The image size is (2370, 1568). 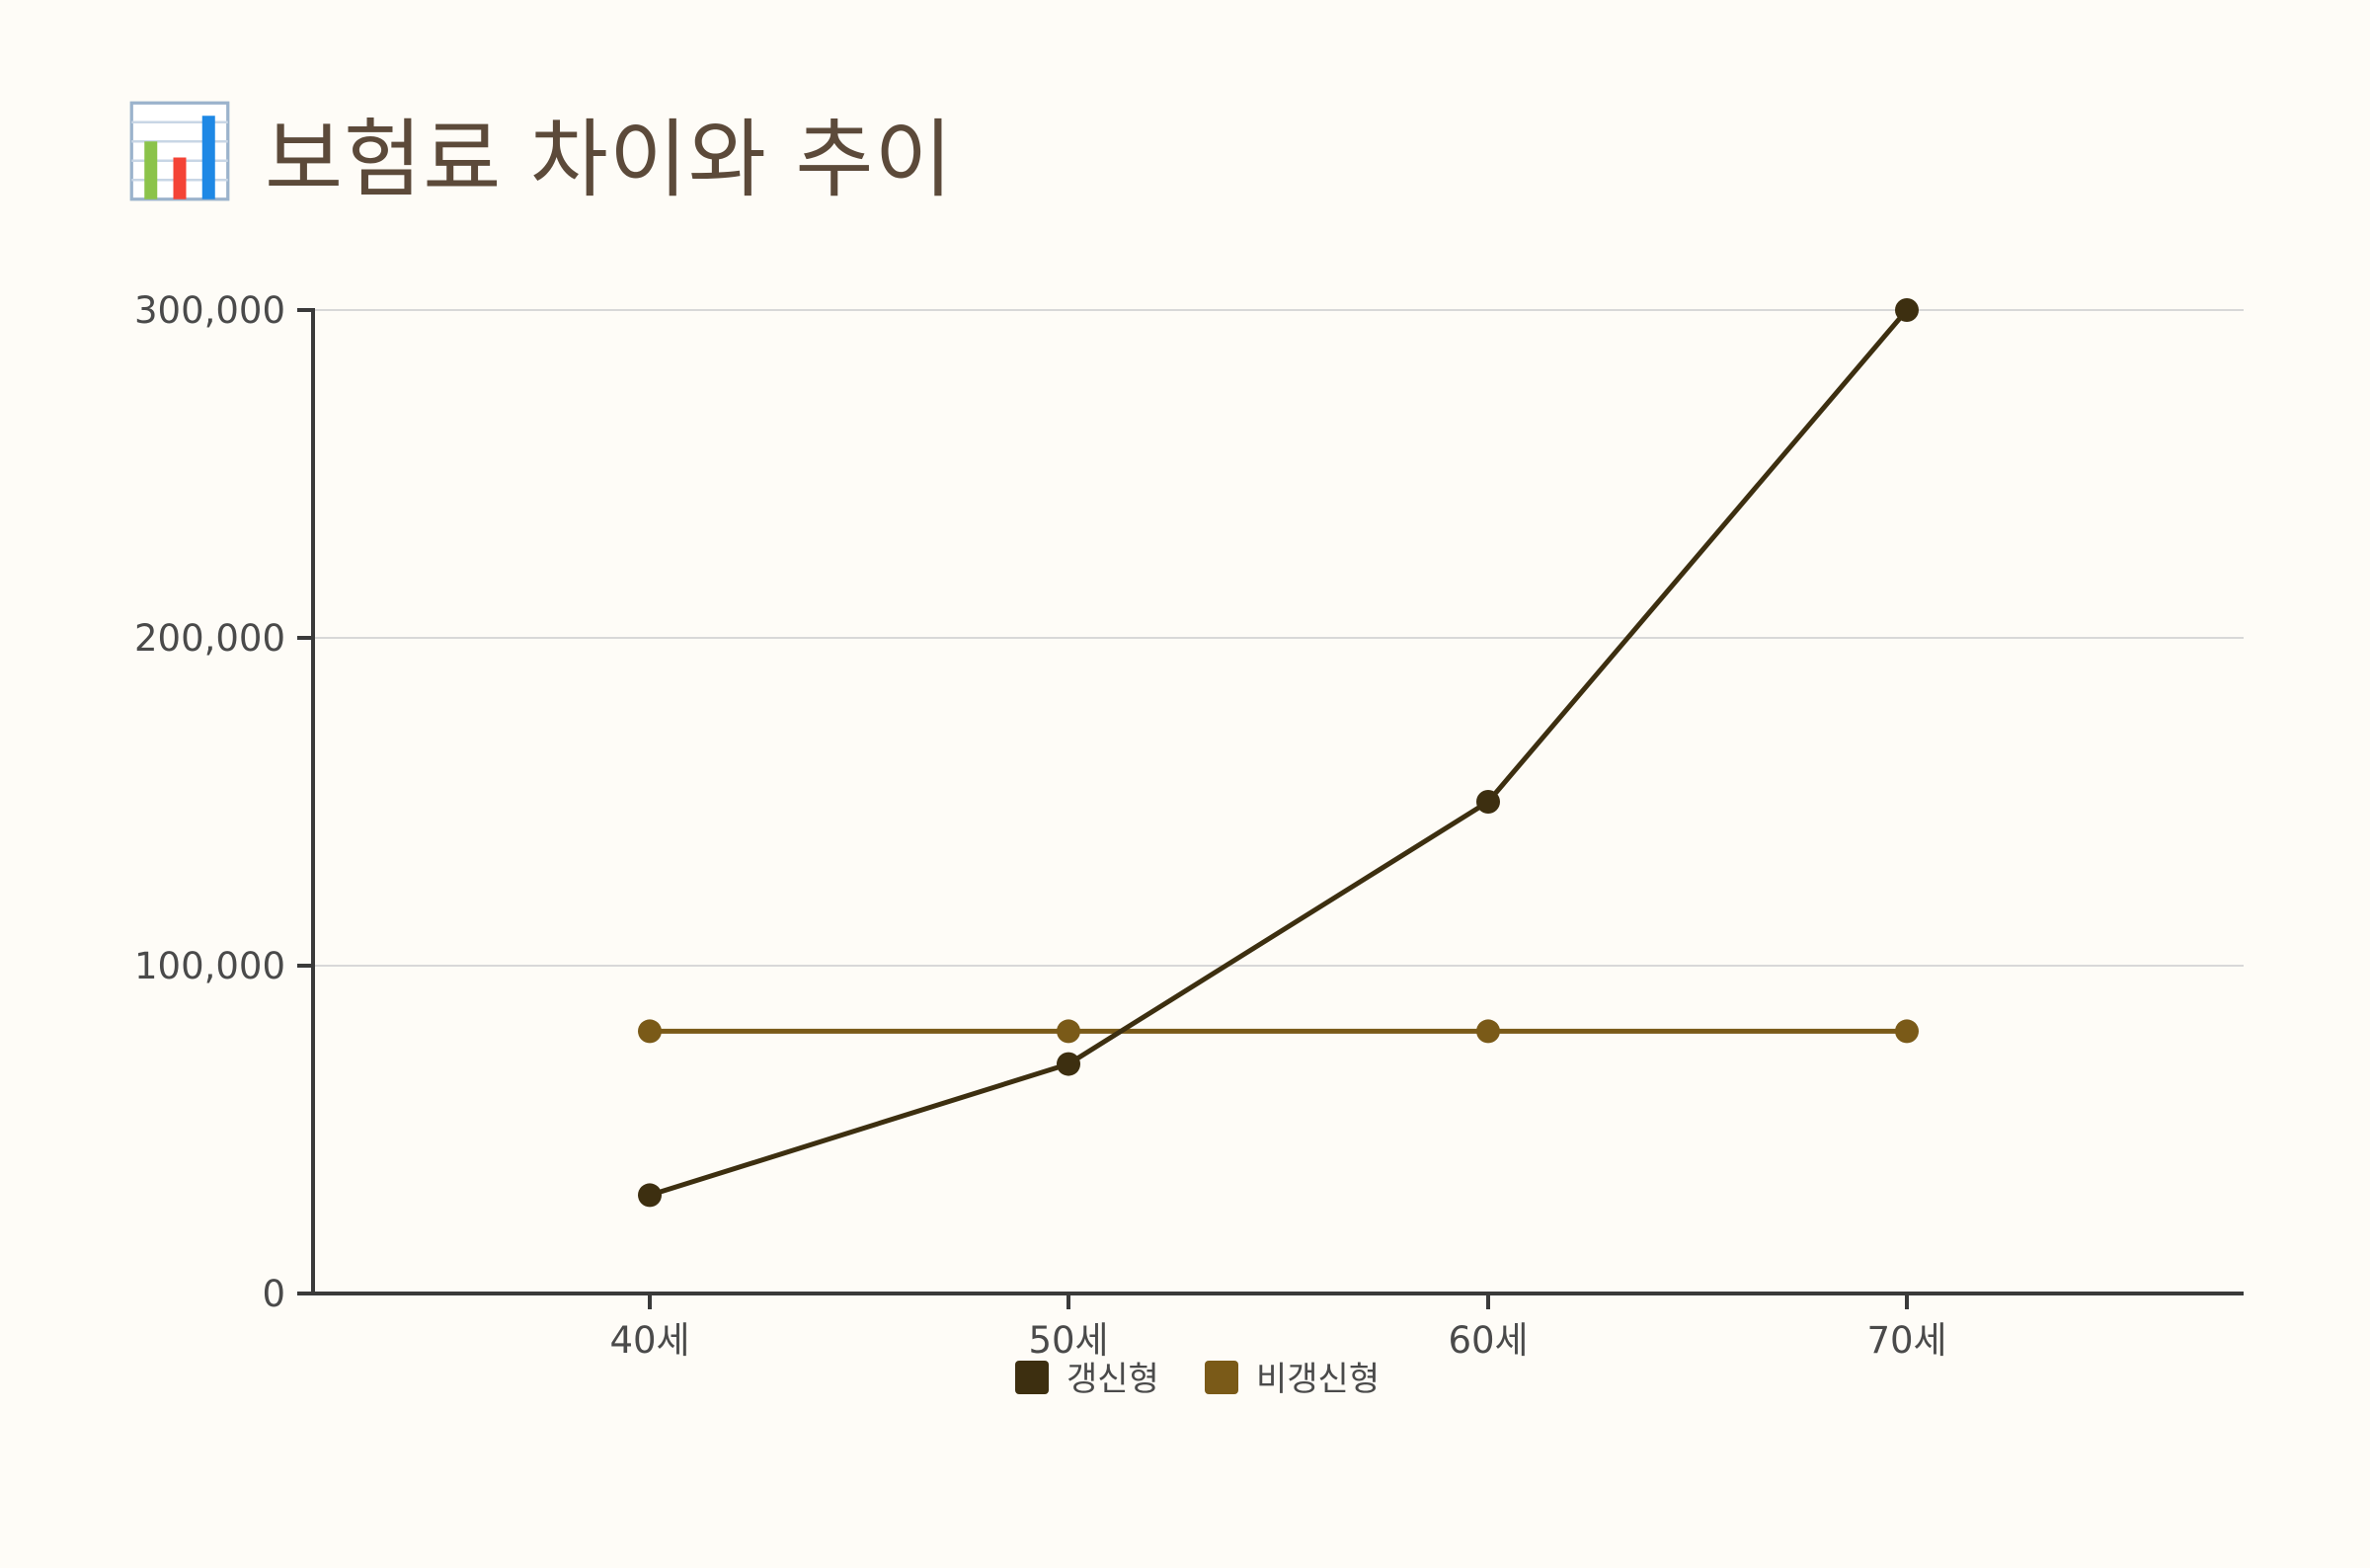 What do you see at coordinates (1222, 1378) in the screenshot?
I see `legend-swatch-nonrenewal` at bounding box center [1222, 1378].